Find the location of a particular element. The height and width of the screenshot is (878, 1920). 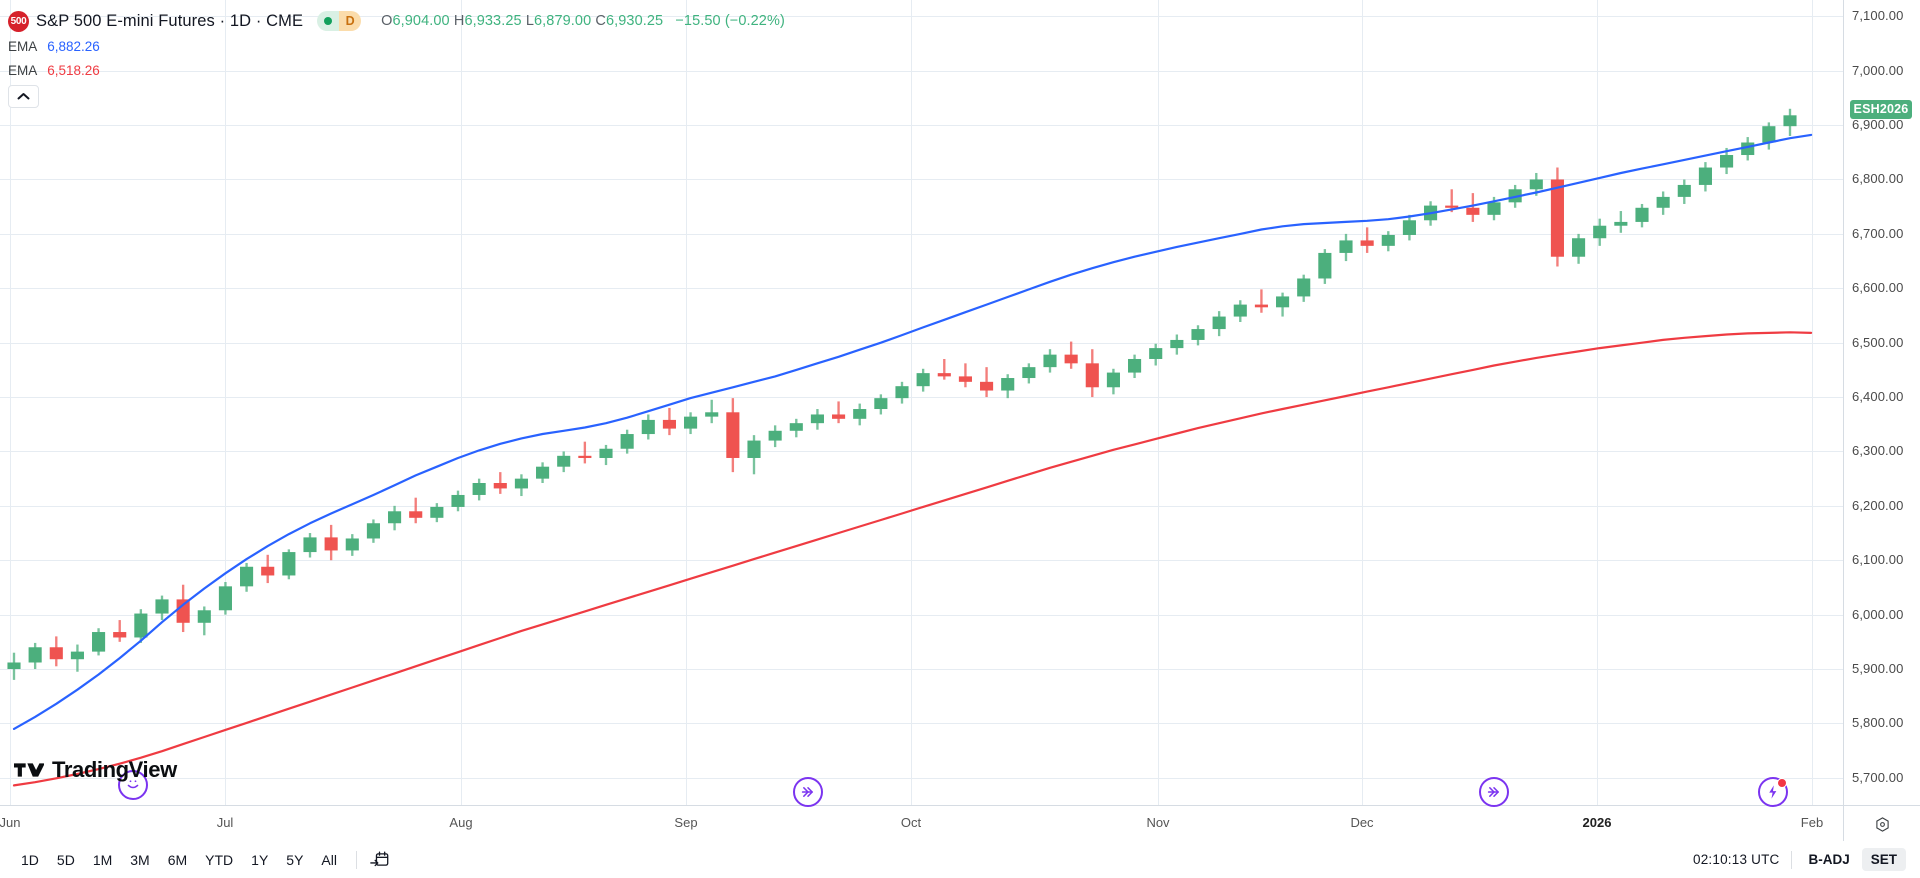

smiley-icon is located at coordinates (133, 784).